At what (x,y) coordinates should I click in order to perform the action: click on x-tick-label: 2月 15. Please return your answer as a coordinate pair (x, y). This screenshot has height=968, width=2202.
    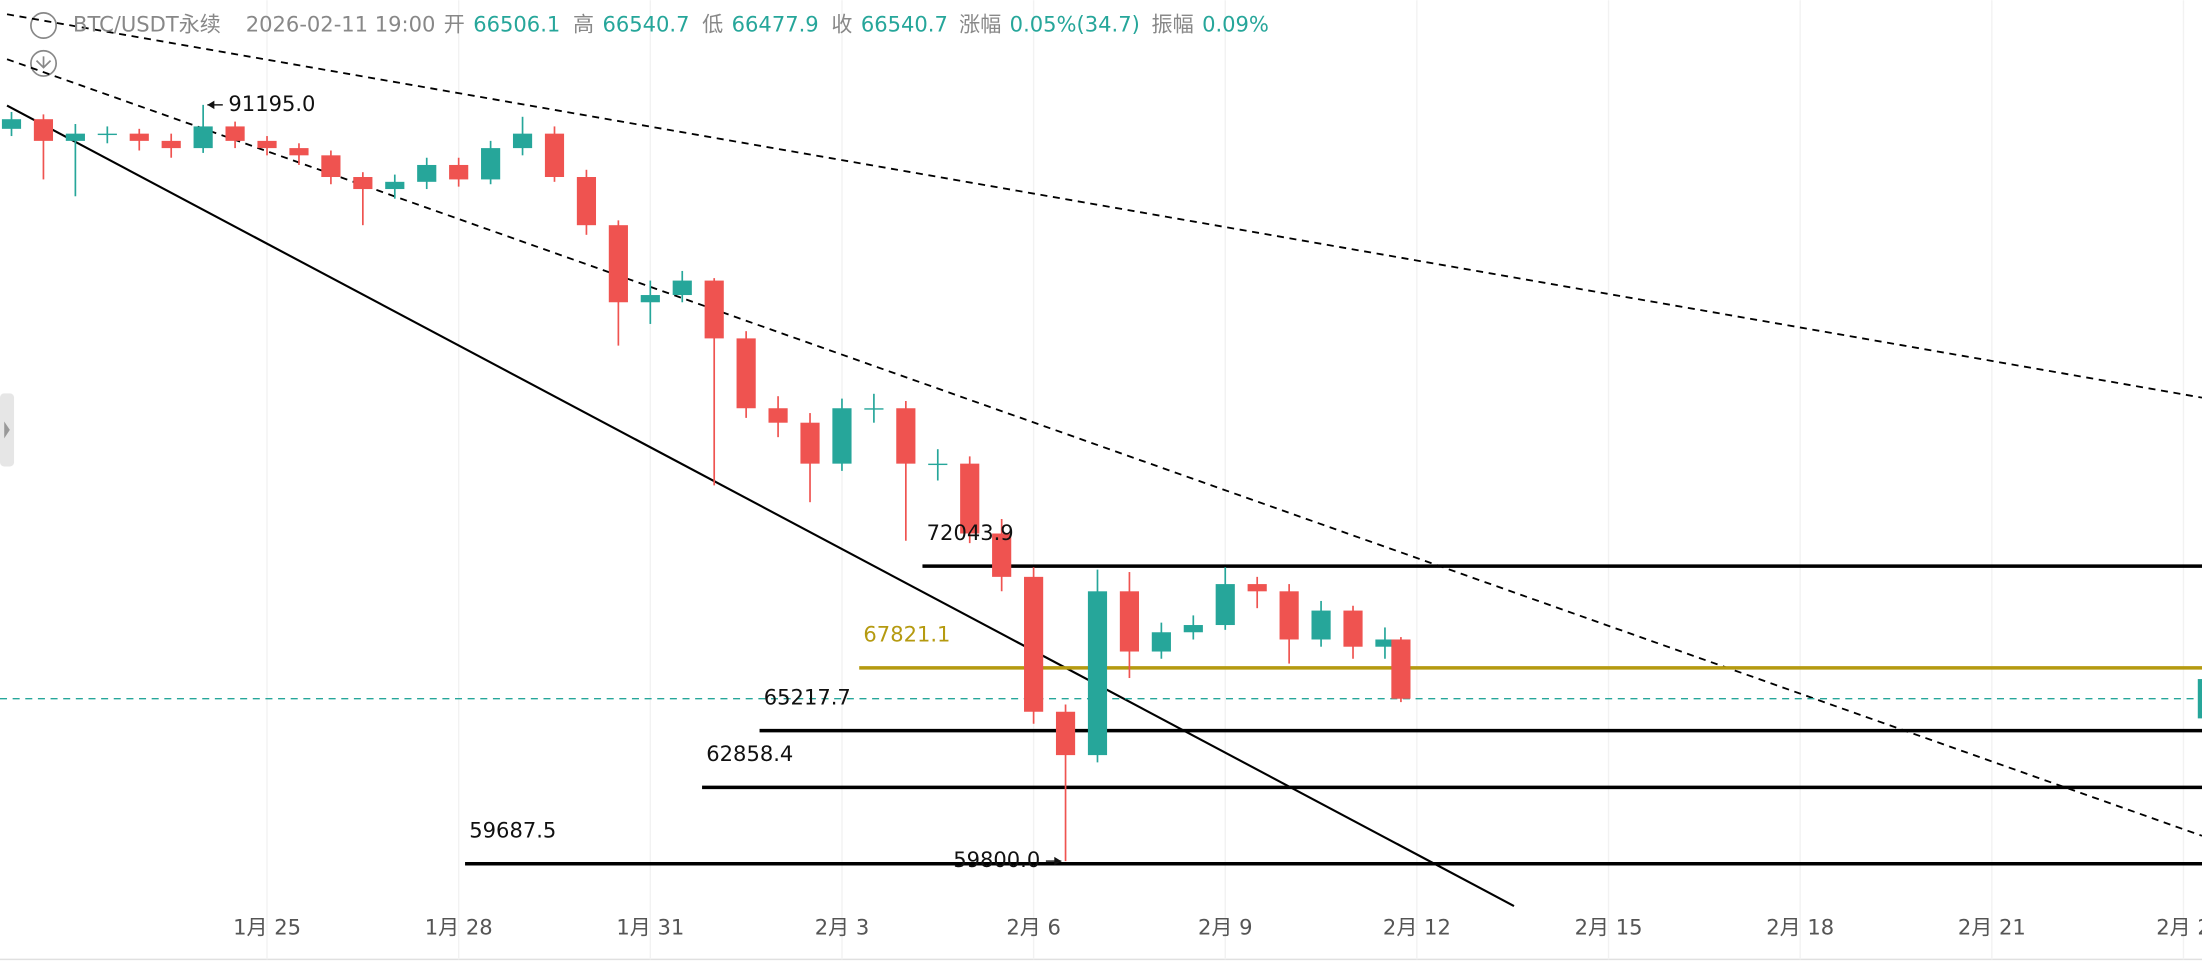
    Looking at the image, I should click on (1609, 926).